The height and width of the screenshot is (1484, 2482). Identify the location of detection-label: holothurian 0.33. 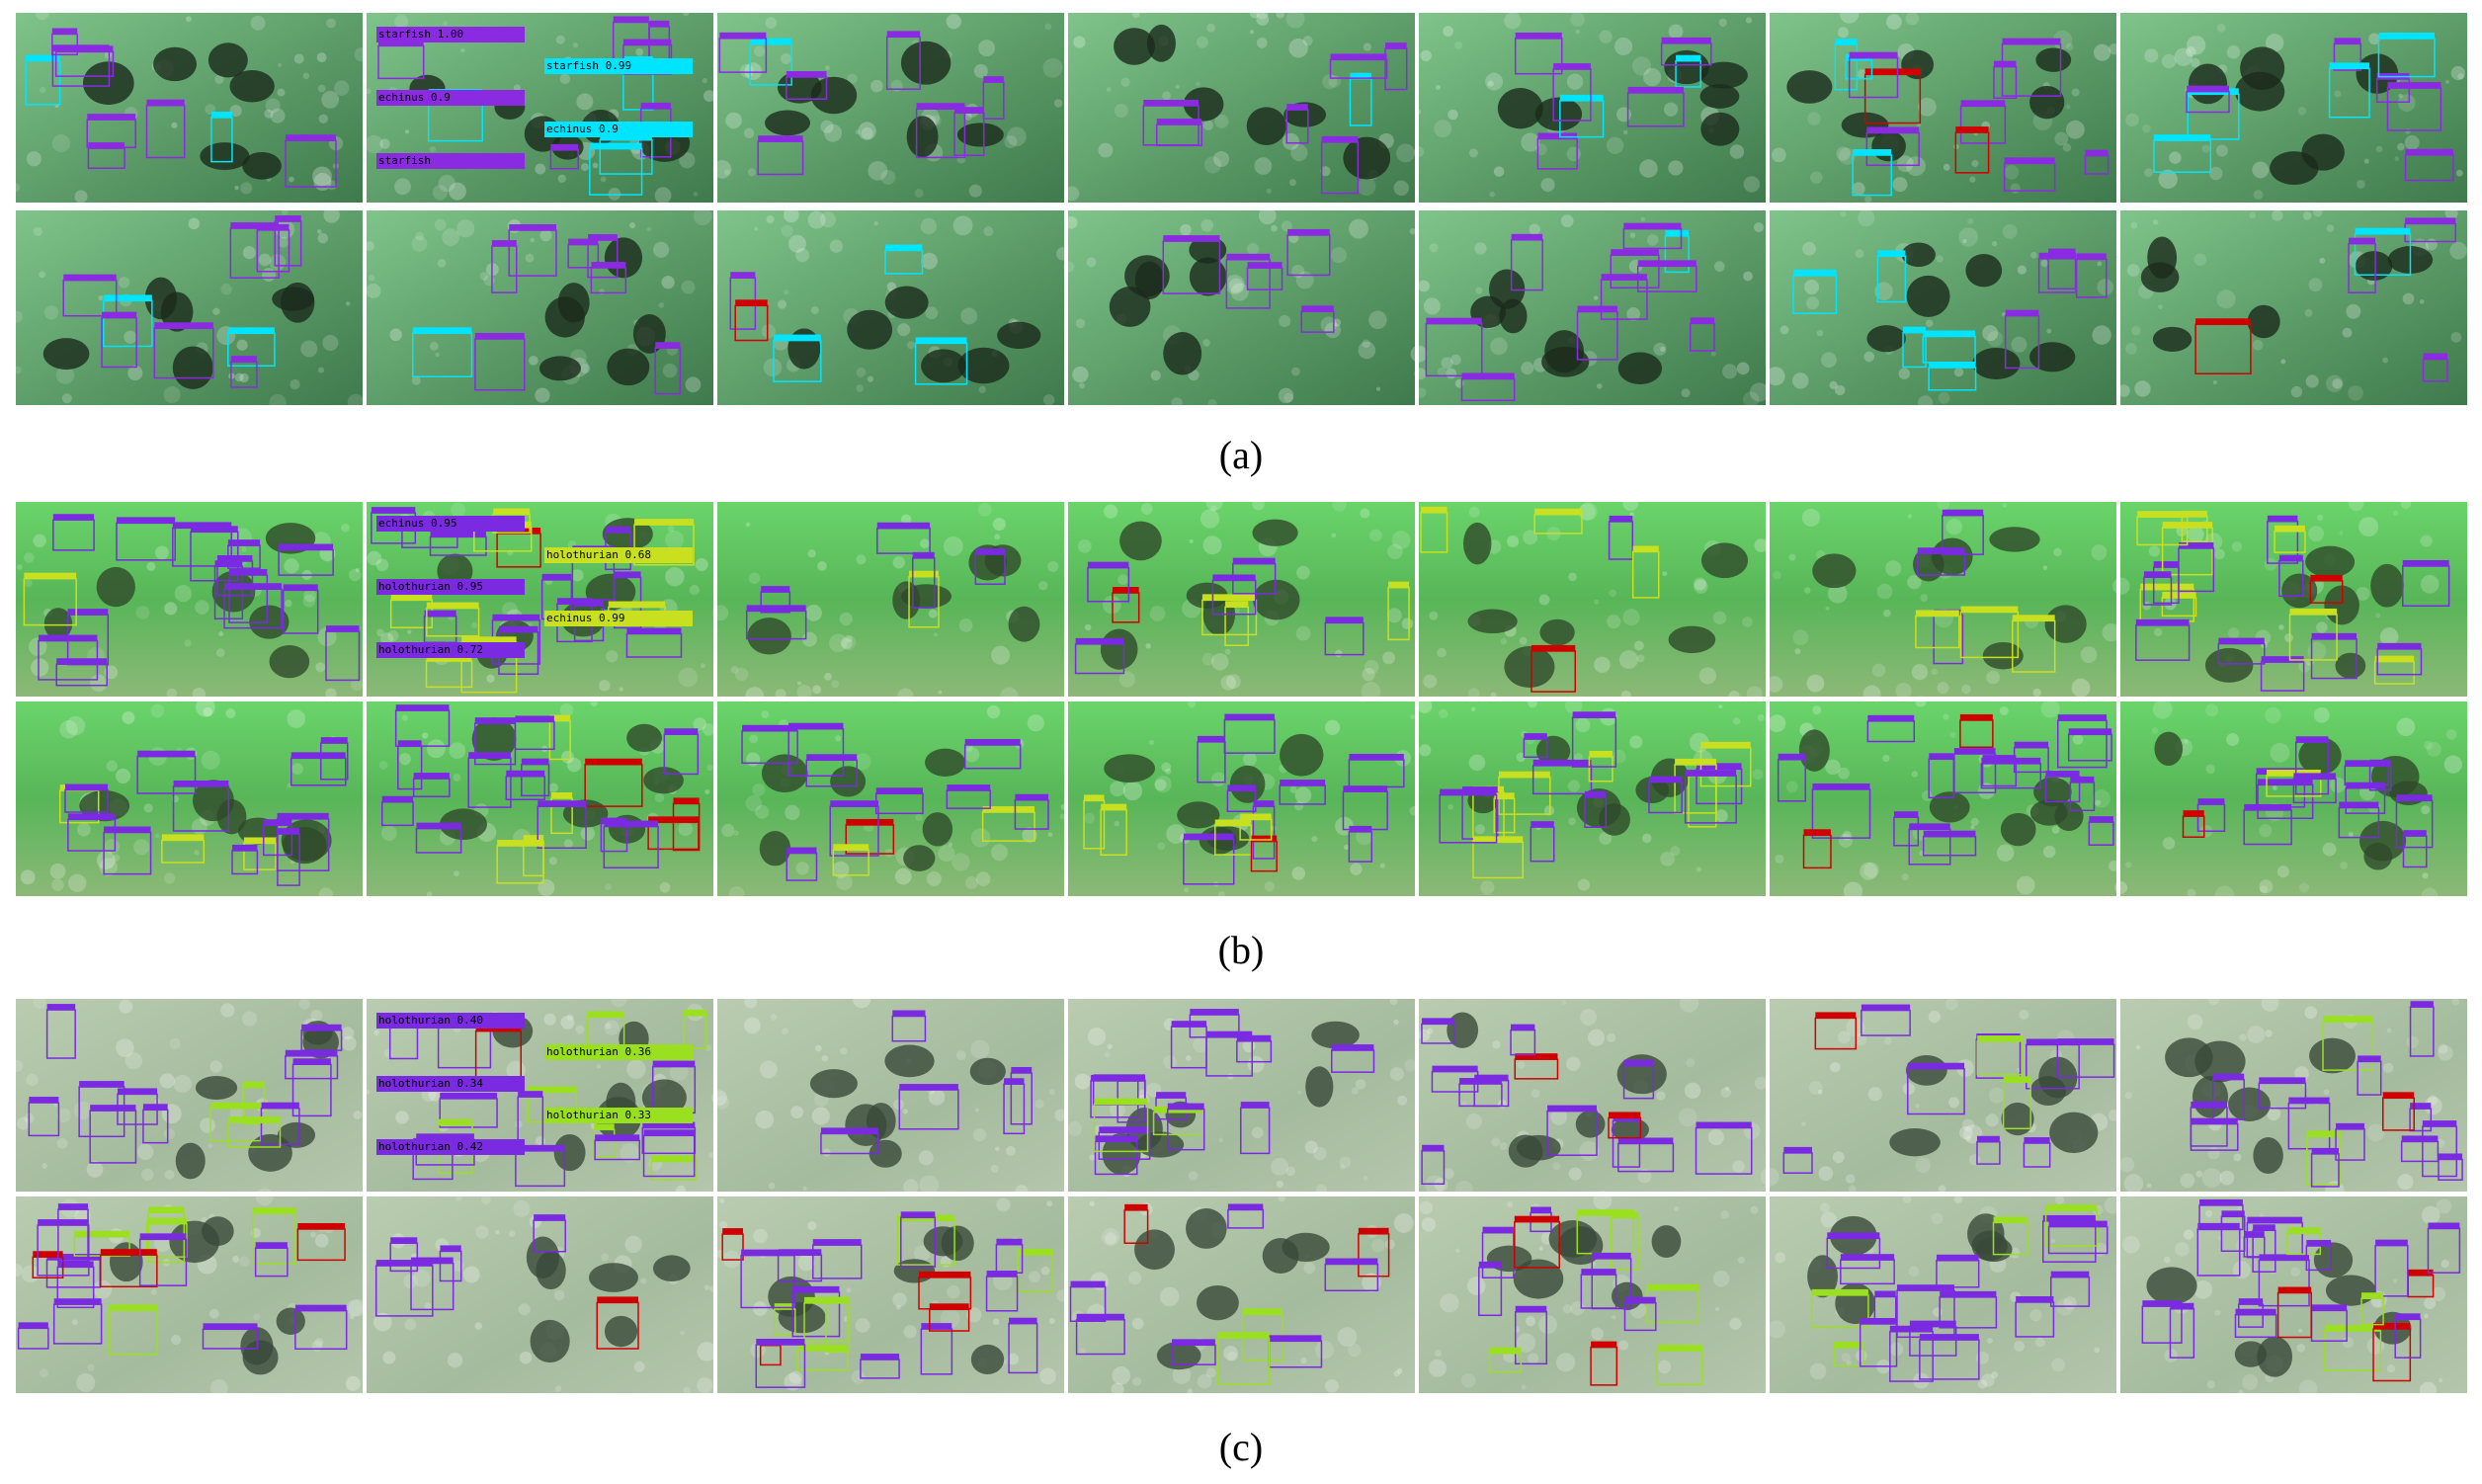
(598, 1115).